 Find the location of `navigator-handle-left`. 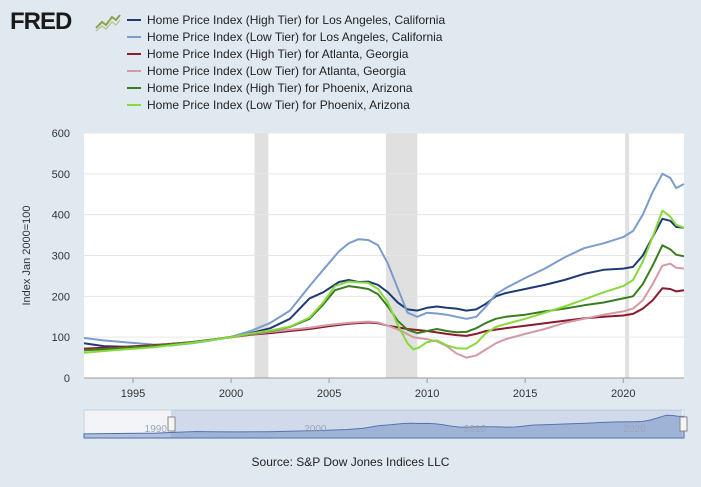

navigator-handle-left is located at coordinates (171, 424).